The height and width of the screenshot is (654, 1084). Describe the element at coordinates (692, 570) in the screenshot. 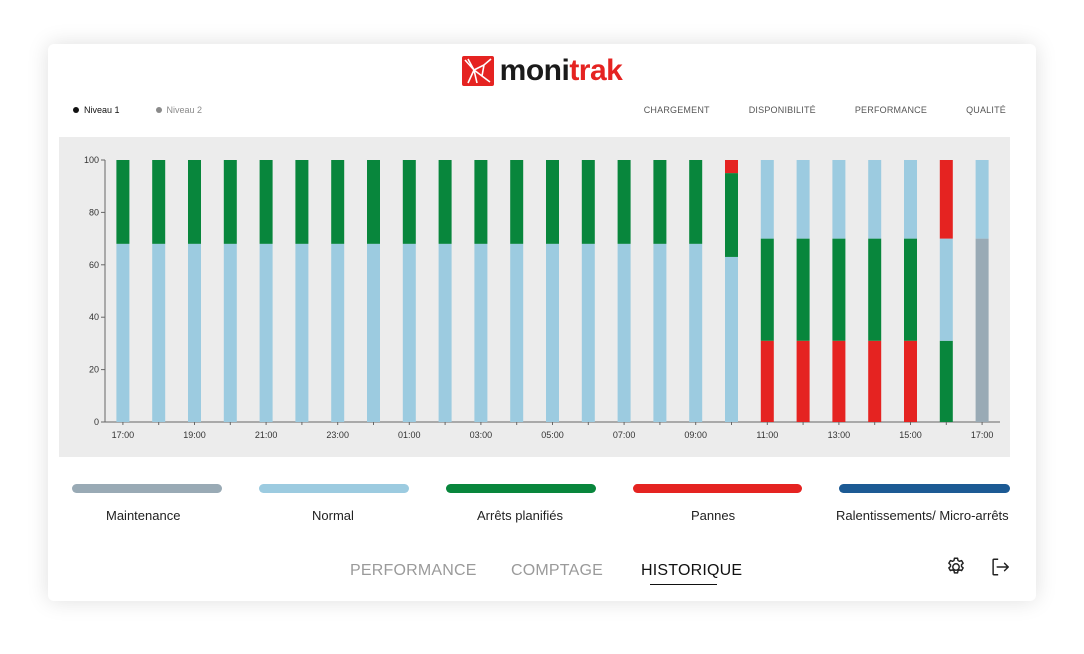

I see `tab-historique: HISTORIQUE` at that location.